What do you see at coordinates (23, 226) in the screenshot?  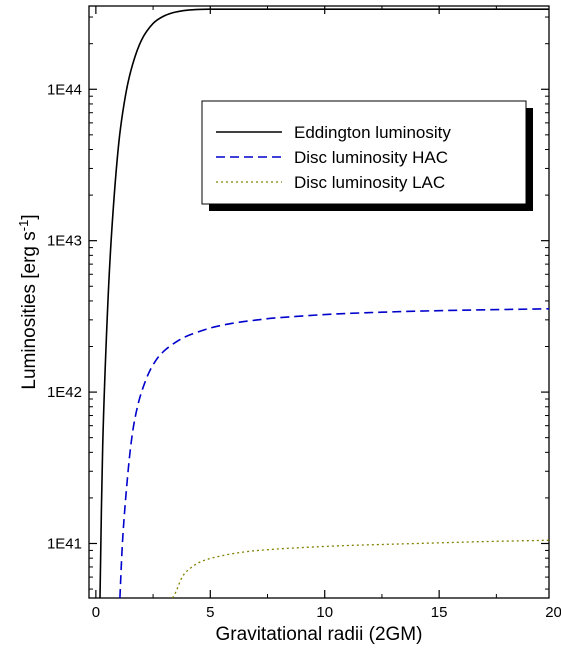 I see `y-axis-label-sup: -1` at bounding box center [23, 226].